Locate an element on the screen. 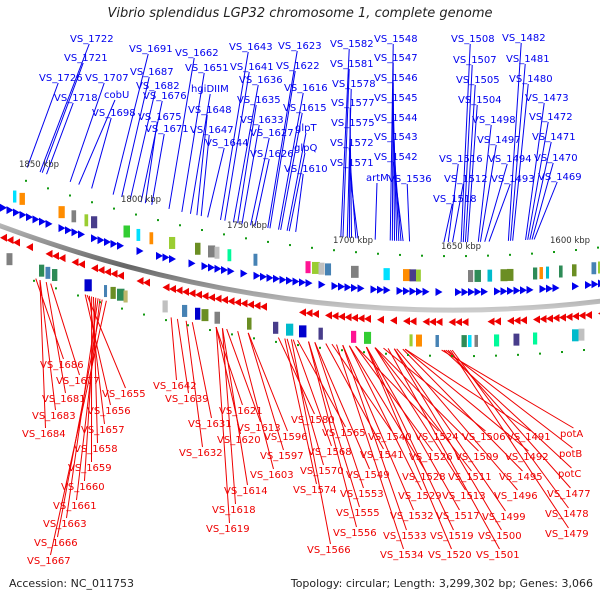 This screenshot has width=600, height=600. reverse-gene-label: VS_1619 is located at coordinates (228, 529).